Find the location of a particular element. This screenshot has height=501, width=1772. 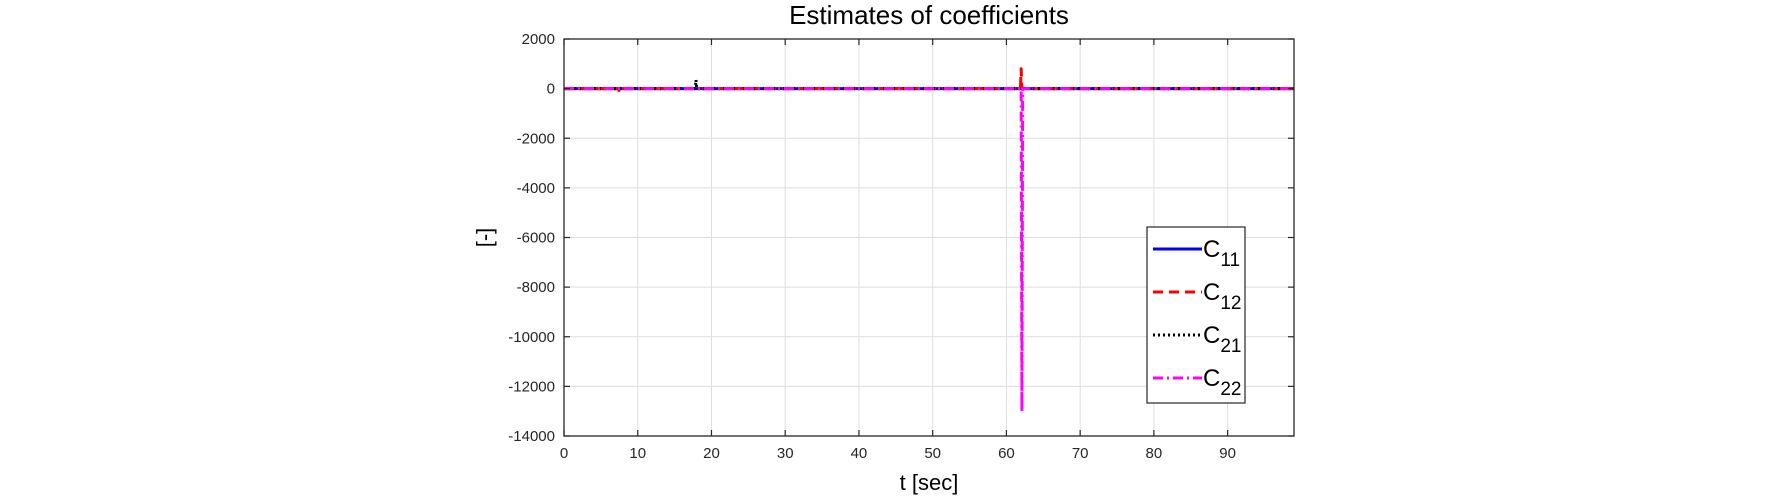

x-tick-label: 10 is located at coordinates (637, 453).